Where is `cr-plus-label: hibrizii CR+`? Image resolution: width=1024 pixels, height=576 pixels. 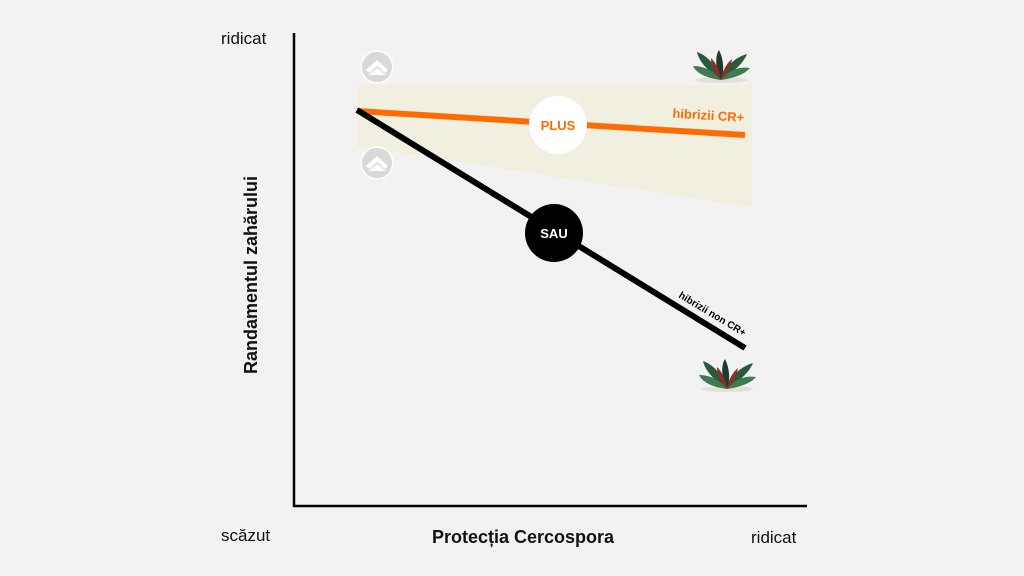
cr-plus-label: hibrizii CR+ is located at coordinates (708, 115).